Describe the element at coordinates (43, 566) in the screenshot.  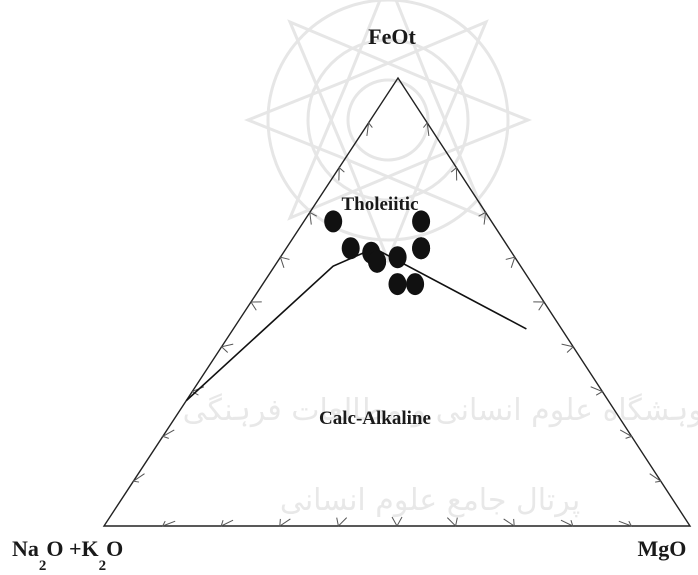
I see `vertex-label-alkali-sub1: 2` at that location.